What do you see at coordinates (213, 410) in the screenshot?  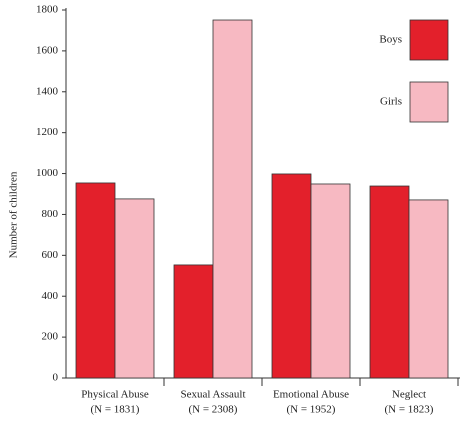 I see `x-tick-note: (N = 2308)` at bounding box center [213, 410].